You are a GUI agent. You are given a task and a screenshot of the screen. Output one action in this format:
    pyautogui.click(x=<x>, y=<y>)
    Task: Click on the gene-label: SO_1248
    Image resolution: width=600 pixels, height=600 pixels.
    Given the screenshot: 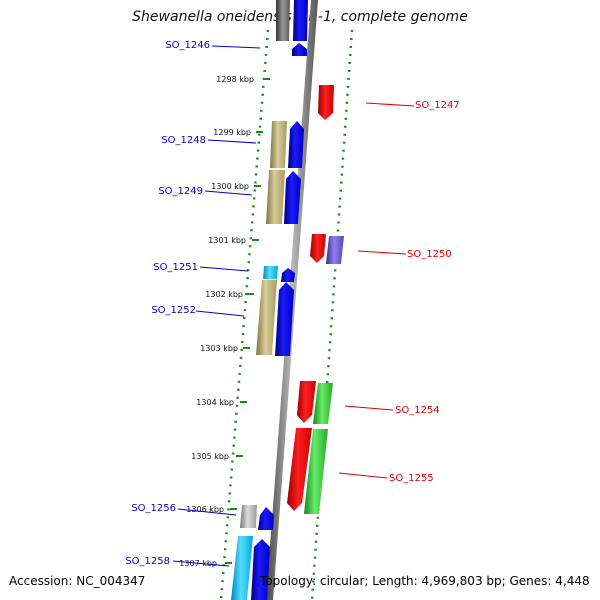 What is the action you would take?
    pyautogui.click(x=183, y=140)
    